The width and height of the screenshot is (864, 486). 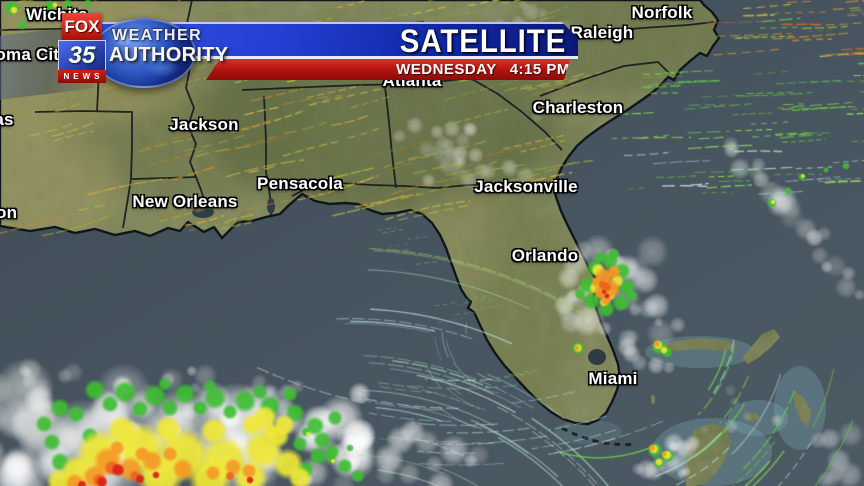 I want to click on satellite-banner: SATELLITE, so click(x=333, y=40).